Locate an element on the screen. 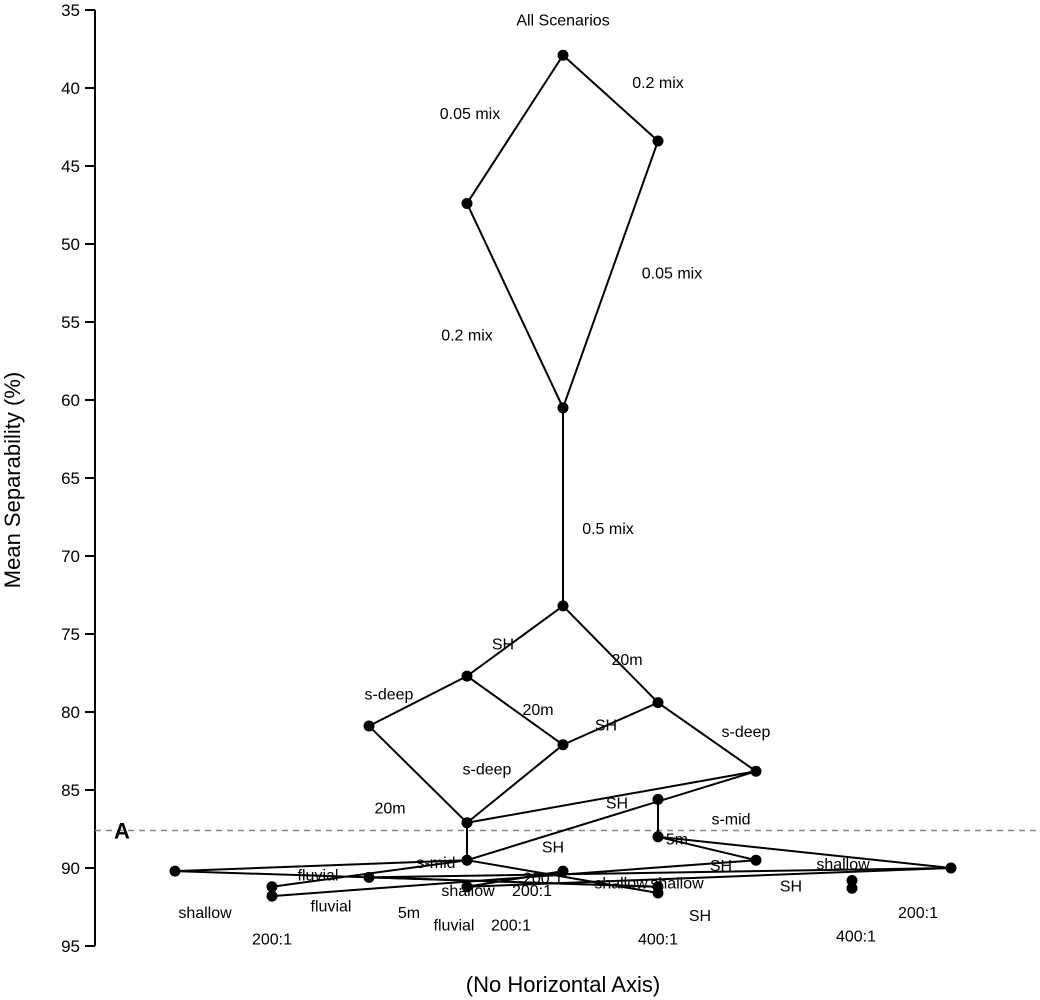 This screenshot has width=1040, height=1000. edge-n5-n8 is located at coordinates (515, 710).